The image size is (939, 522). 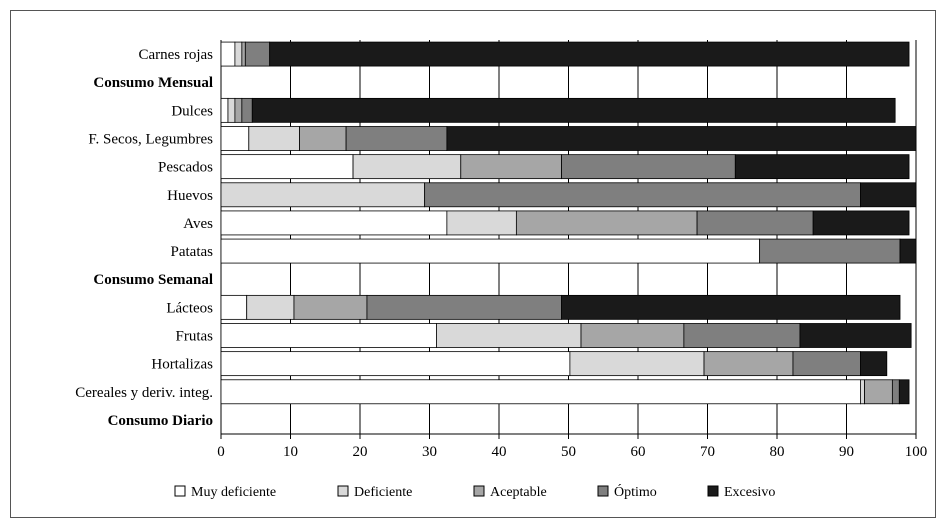 I want to click on category-label: Lácteos, so click(x=189, y=308).